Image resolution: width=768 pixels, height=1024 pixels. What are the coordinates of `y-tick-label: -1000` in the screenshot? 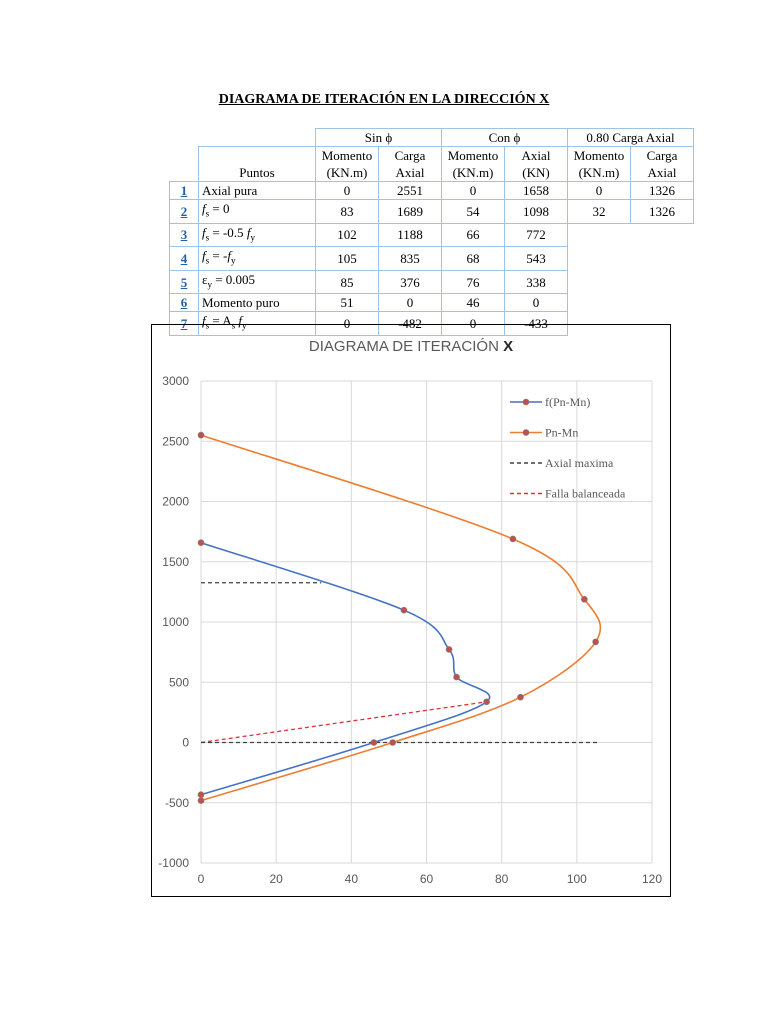 It's located at (173, 863).